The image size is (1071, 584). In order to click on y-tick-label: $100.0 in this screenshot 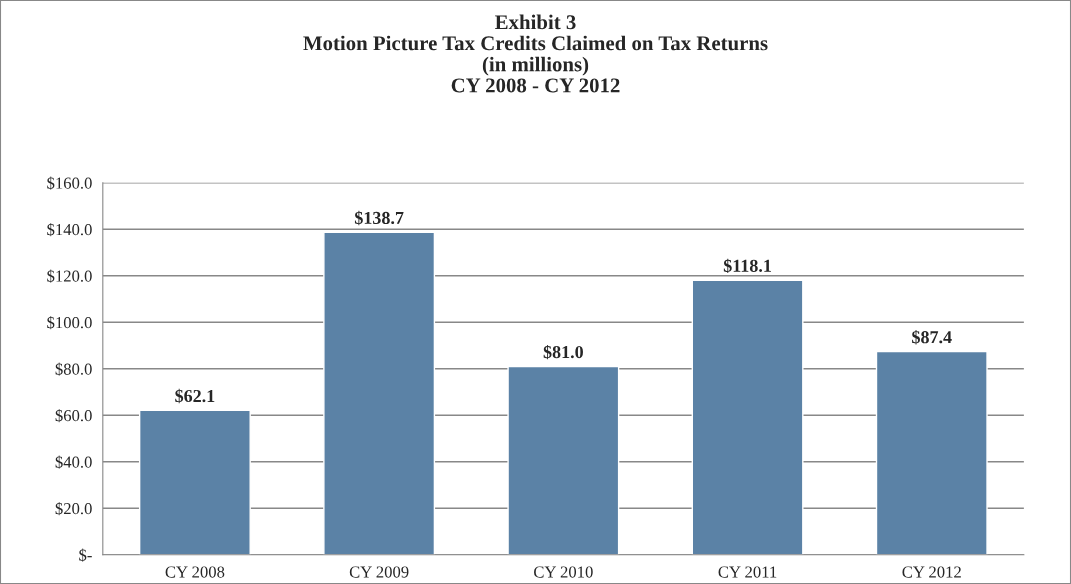, I will do `click(69, 323)`.